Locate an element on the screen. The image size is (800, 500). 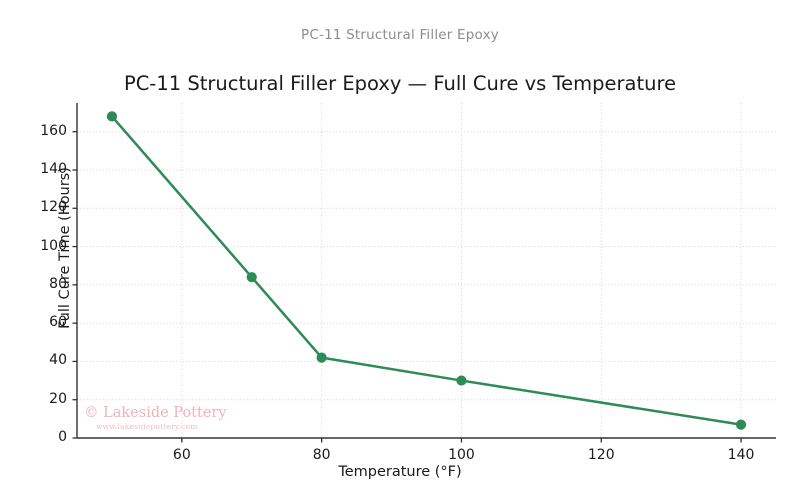
x-axis-tick-label: 60 is located at coordinates (181, 455).